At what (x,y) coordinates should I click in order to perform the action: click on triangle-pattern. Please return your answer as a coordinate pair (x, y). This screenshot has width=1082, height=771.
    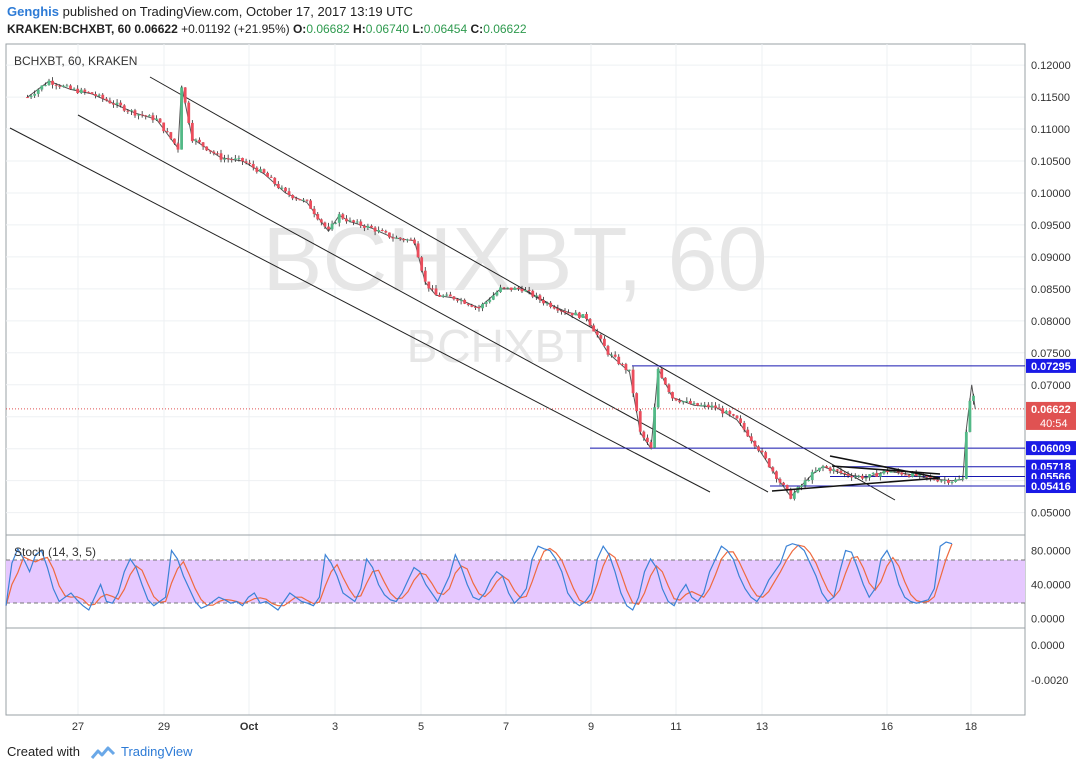
    Looking at the image, I should click on (856, 473).